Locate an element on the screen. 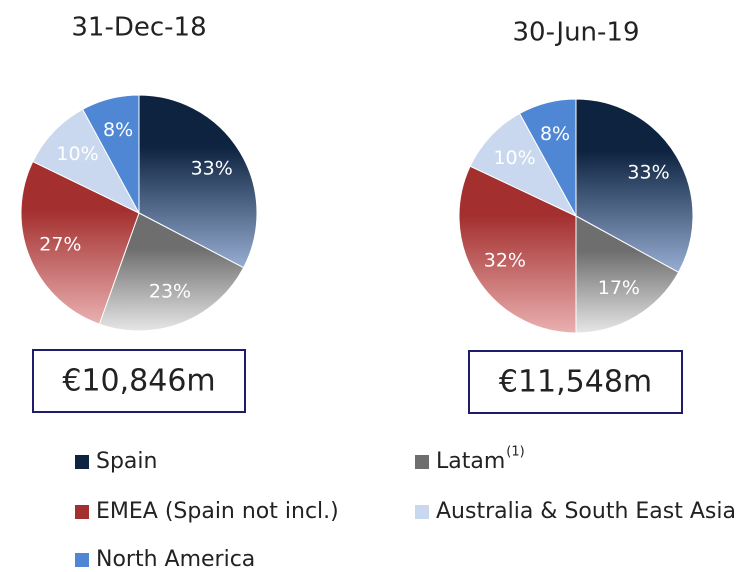 Image resolution: width=748 pixels, height=572 pixels. legend-label: EMEA (Spain not incl.) is located at coordinates (217, 511).